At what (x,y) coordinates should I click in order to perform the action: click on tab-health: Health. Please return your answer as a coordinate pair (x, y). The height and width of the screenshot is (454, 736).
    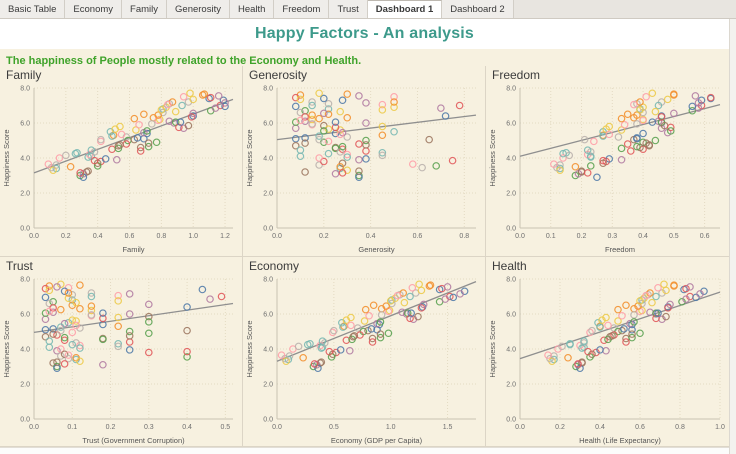
    Looking at the image, I should click on (252, 9).